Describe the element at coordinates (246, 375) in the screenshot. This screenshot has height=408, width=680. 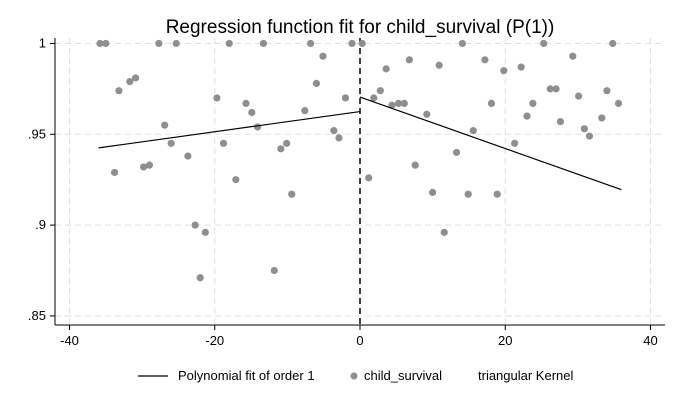
I see `legend-label: Polynomial fit of order 1` at that location.